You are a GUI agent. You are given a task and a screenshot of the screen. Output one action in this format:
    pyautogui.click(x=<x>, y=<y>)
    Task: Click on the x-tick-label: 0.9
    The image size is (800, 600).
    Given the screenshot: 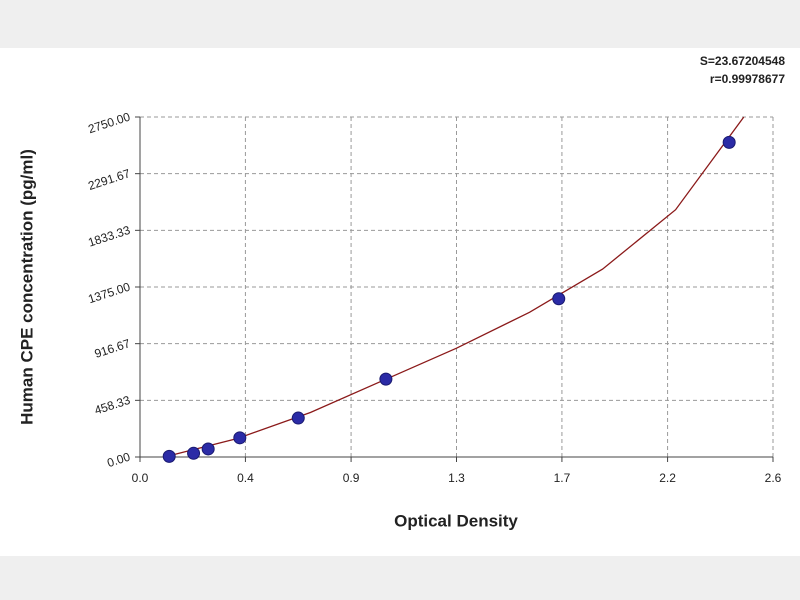 What is the action you would take?
    pyautogui.click(x=351, y=478)
    